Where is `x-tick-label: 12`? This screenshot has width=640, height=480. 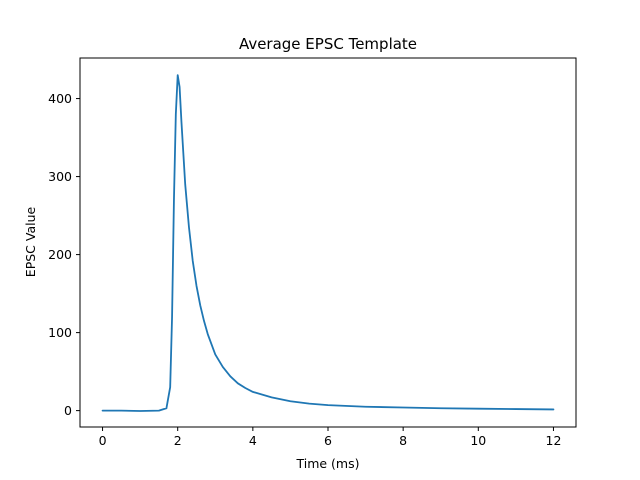 x-tick-label: 12 is located at coordinates (554, 440).